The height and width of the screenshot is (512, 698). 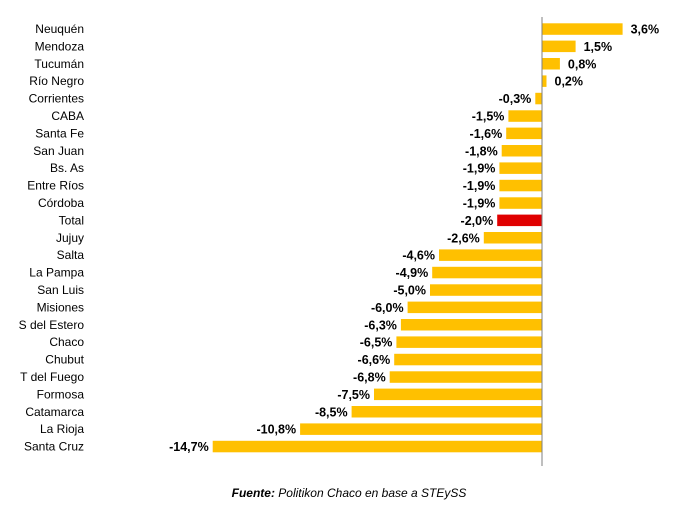 I want to click on category-label-catamarca: Catamarca, so click(x=54, y=412).